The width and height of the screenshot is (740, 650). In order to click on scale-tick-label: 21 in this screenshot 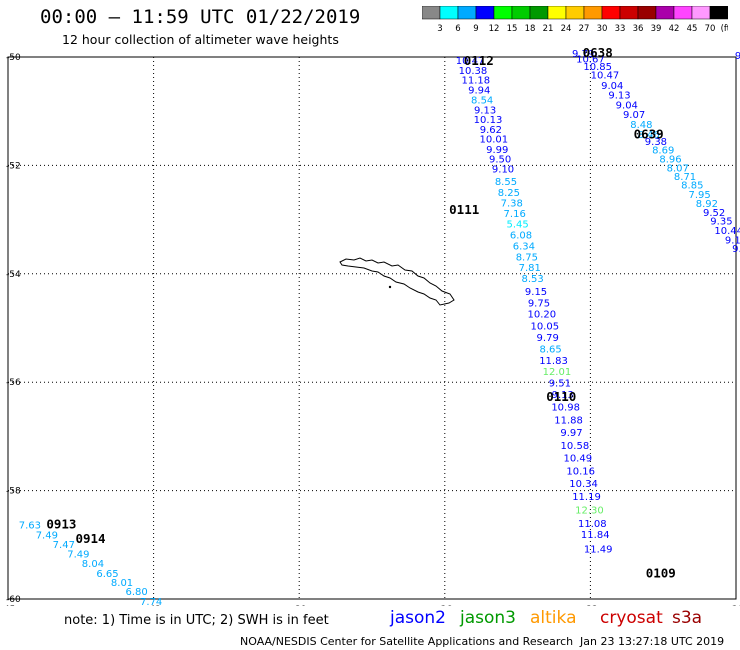, I will do `click(548, 29)`.